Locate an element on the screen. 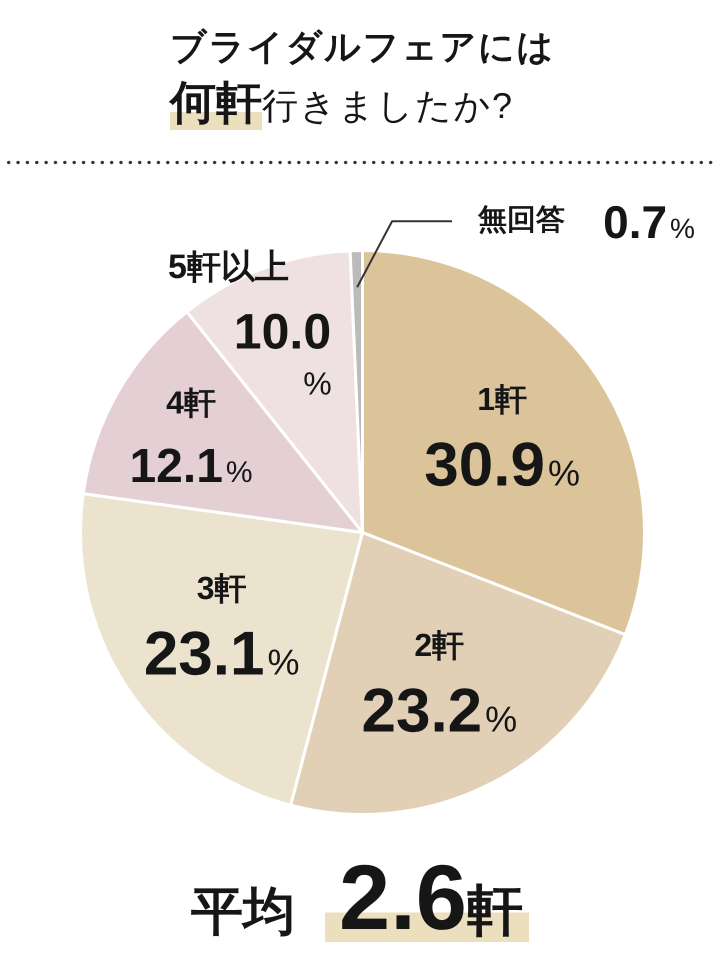 The width and height of the screenshot is (720, 961). slice-label: 無回答 is located at coordinates (521, 220).